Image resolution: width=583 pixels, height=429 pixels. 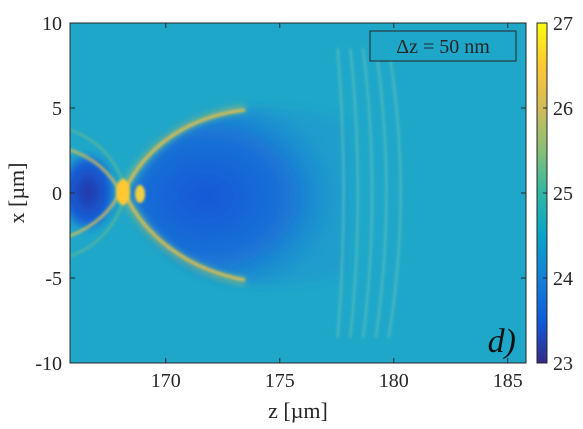 I want to click on colorbar-tick-label: 24, so click(x=563, y=279).